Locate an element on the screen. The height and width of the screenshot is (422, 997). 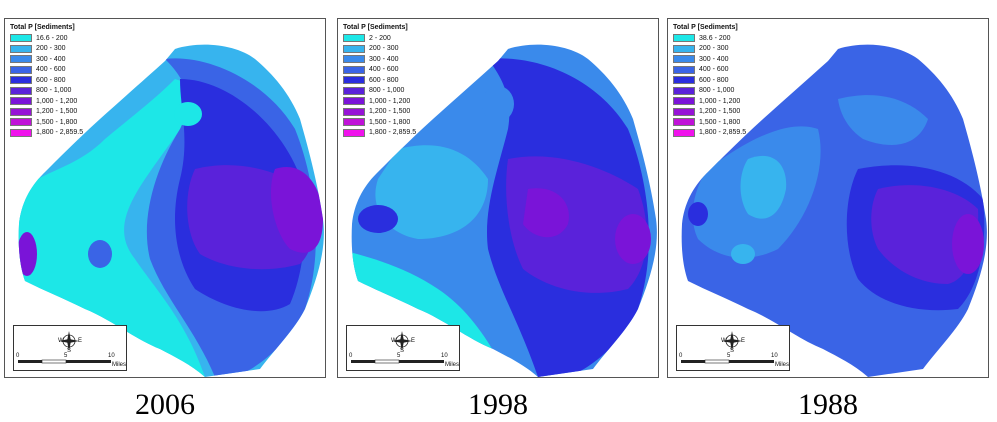
legend-label: 400 - 600 is located at coordinates (51, 70).